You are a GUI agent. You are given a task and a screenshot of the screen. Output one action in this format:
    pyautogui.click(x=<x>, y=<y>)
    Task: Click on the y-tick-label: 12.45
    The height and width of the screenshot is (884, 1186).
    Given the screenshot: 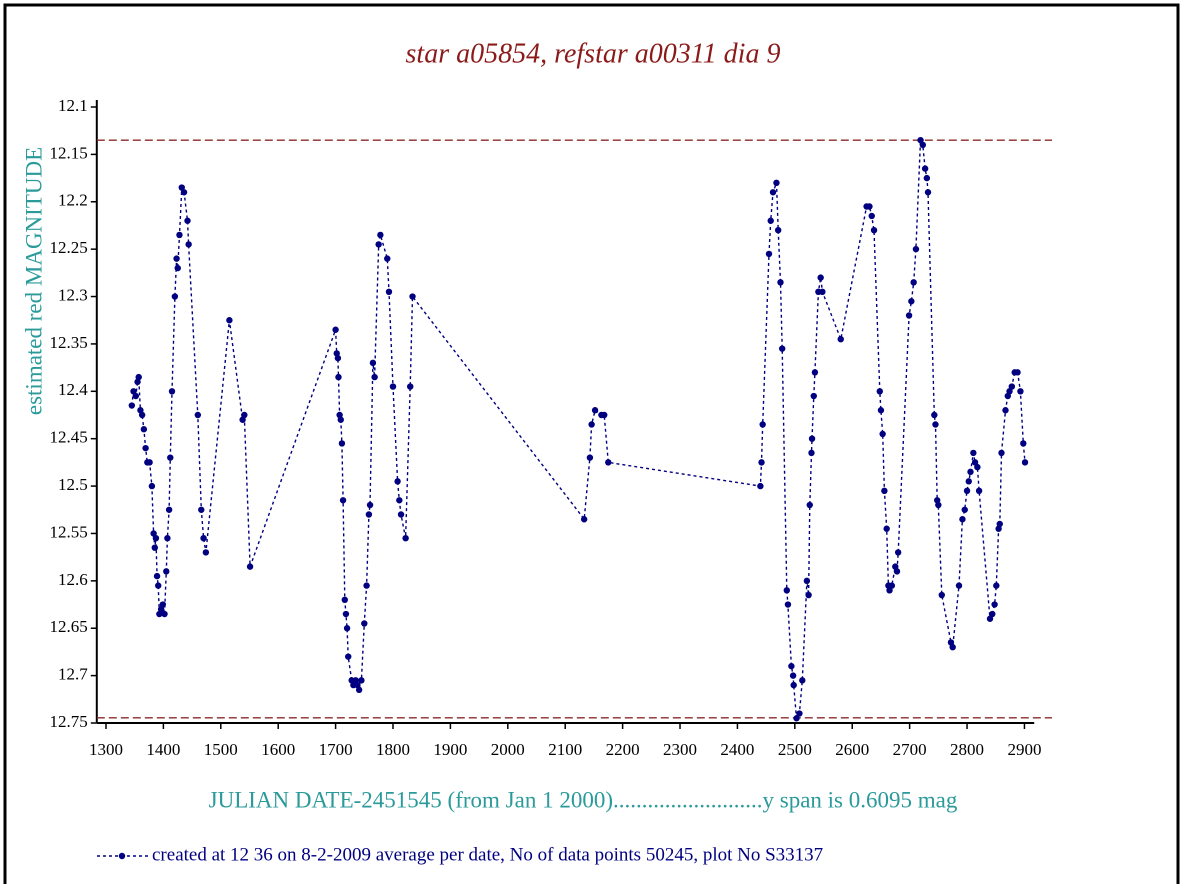 What is the action you would take?
    pyautogui.click(x=69, y=437)
    